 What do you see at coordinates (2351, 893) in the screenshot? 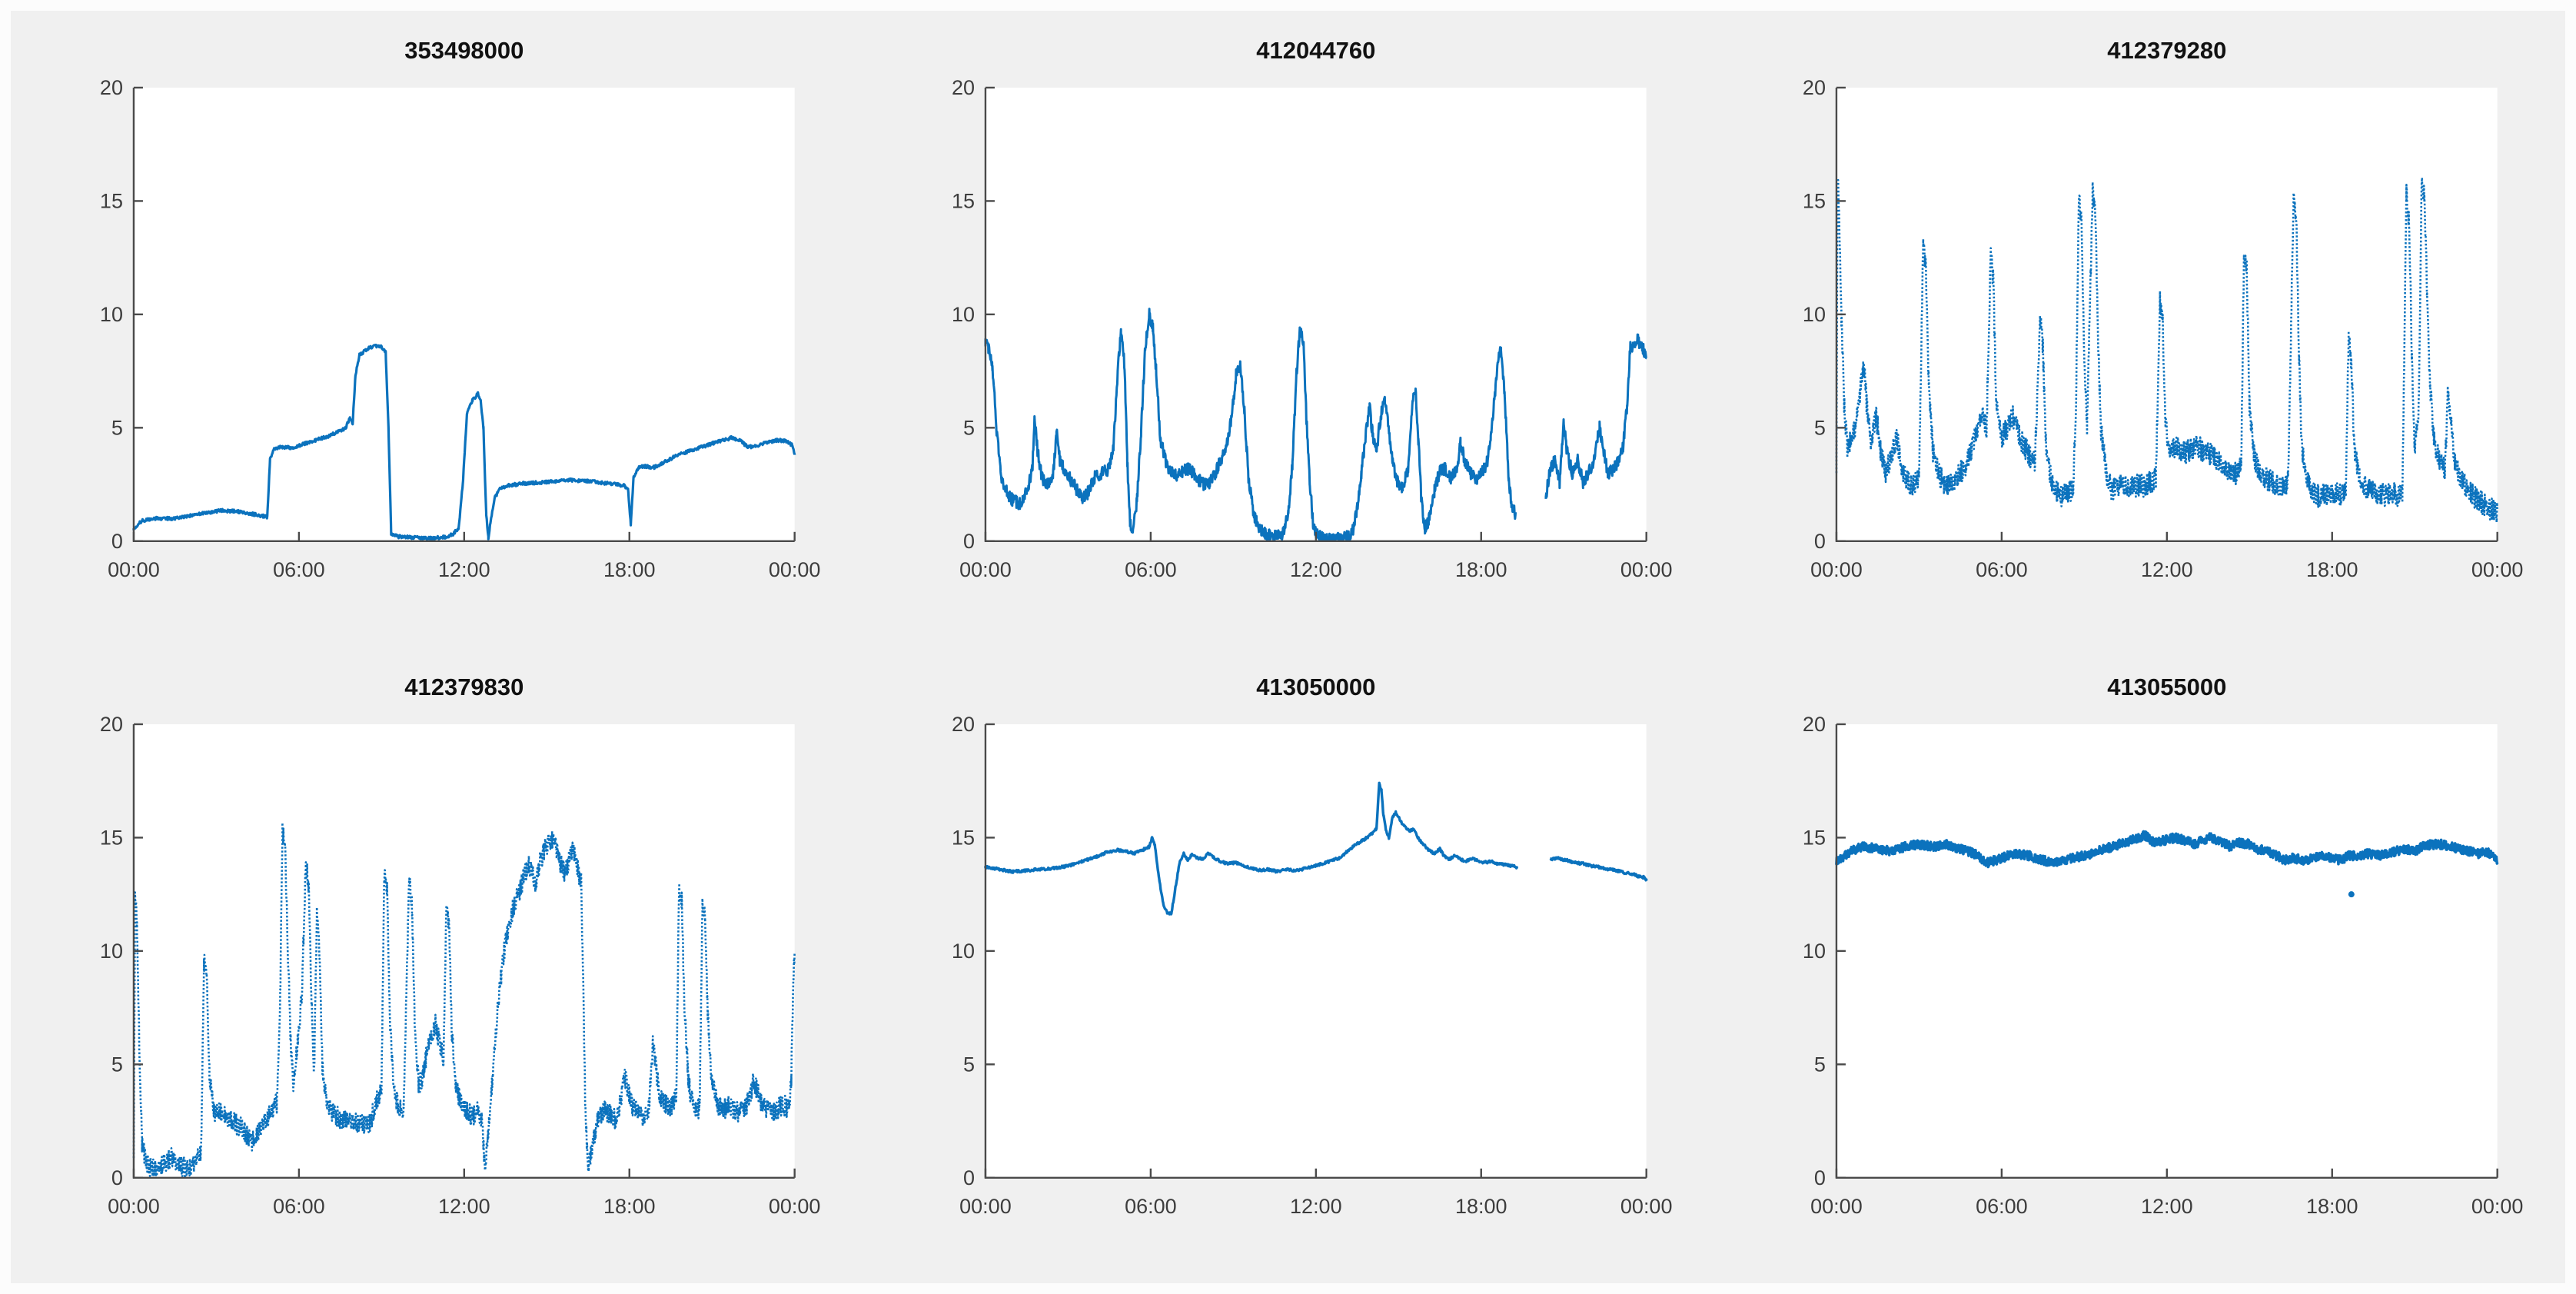
I see `outlier-point` at bounding box center [2351, 893].